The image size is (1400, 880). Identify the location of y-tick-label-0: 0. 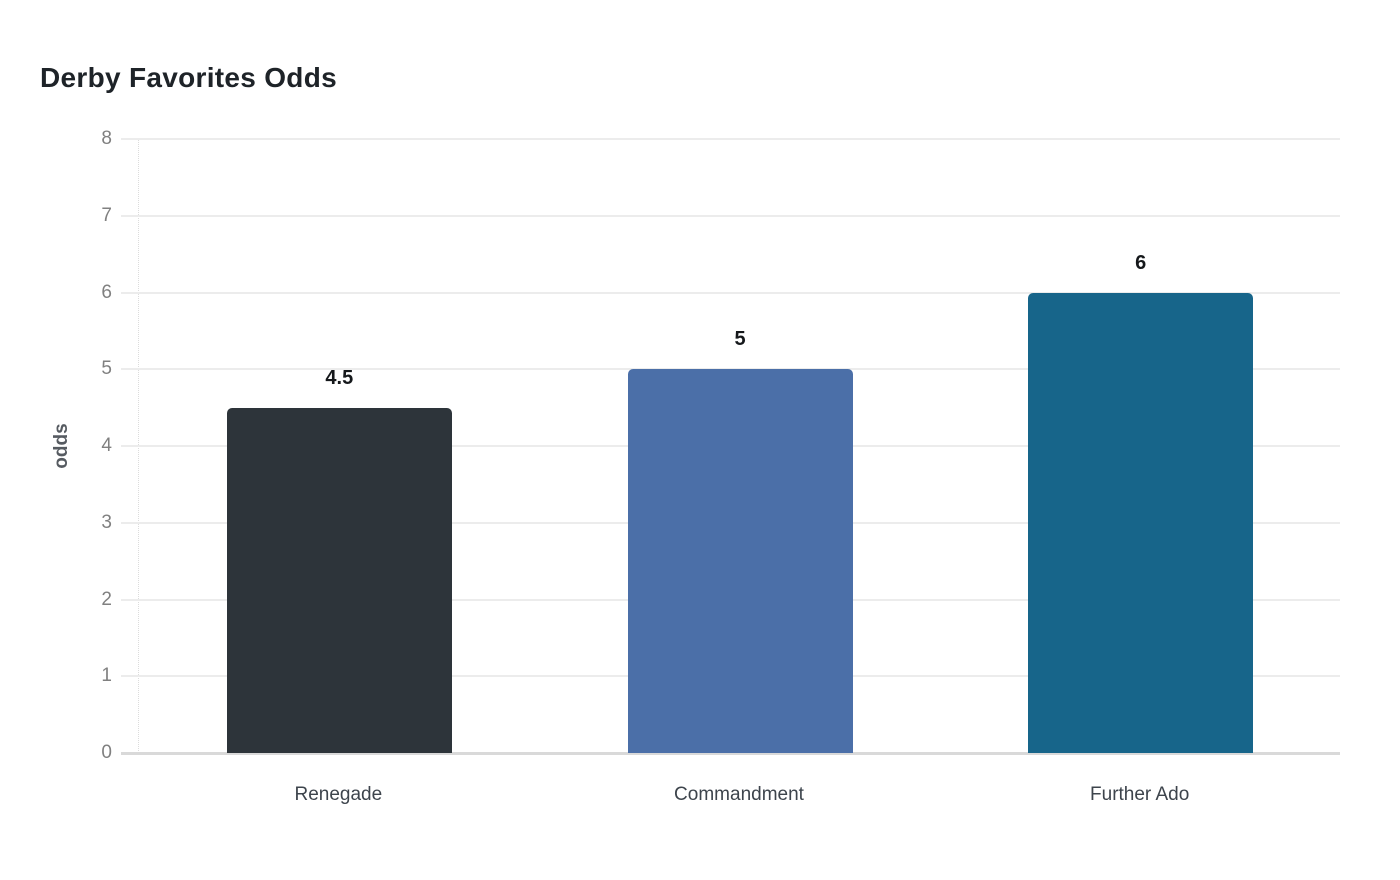
(106, 752).